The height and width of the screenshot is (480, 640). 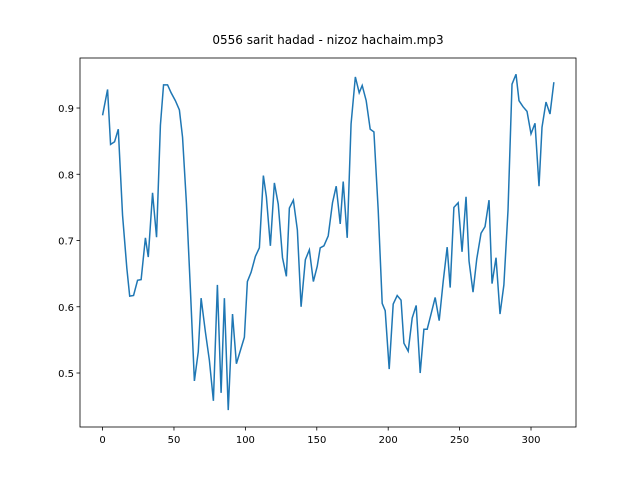 What do you see at coordinates (245, 440) in the screenshot?
I see `x-tick-label: 100` at bounding box center [245, 440].